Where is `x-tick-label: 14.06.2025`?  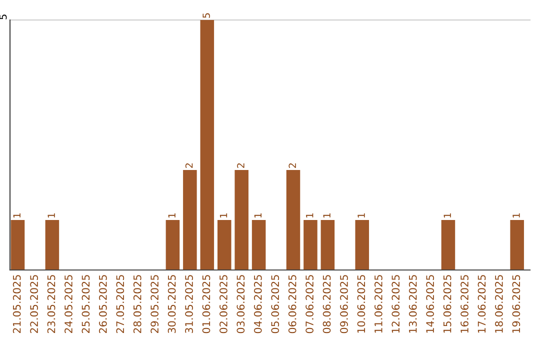
x-tick-label: 14.06.2025 is located at coordinates (430, 304).